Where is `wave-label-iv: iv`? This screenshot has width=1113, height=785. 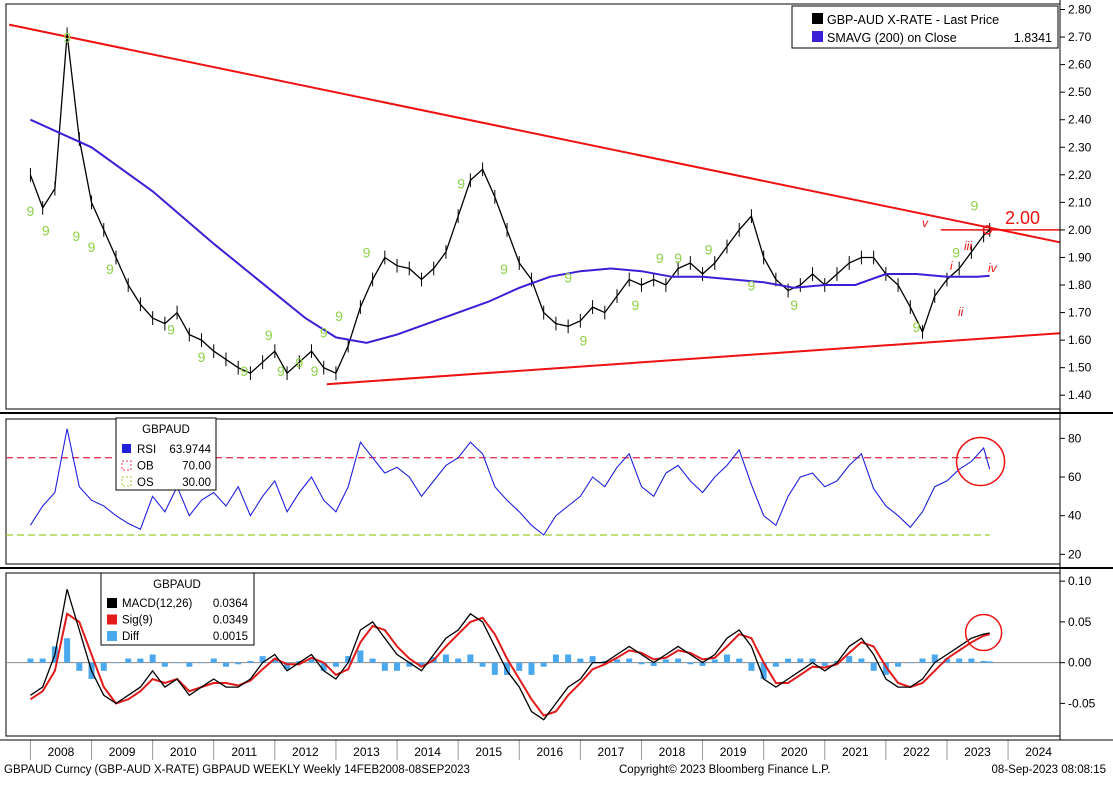
wave-label-iv: iv is located at coordinates (993, 268).